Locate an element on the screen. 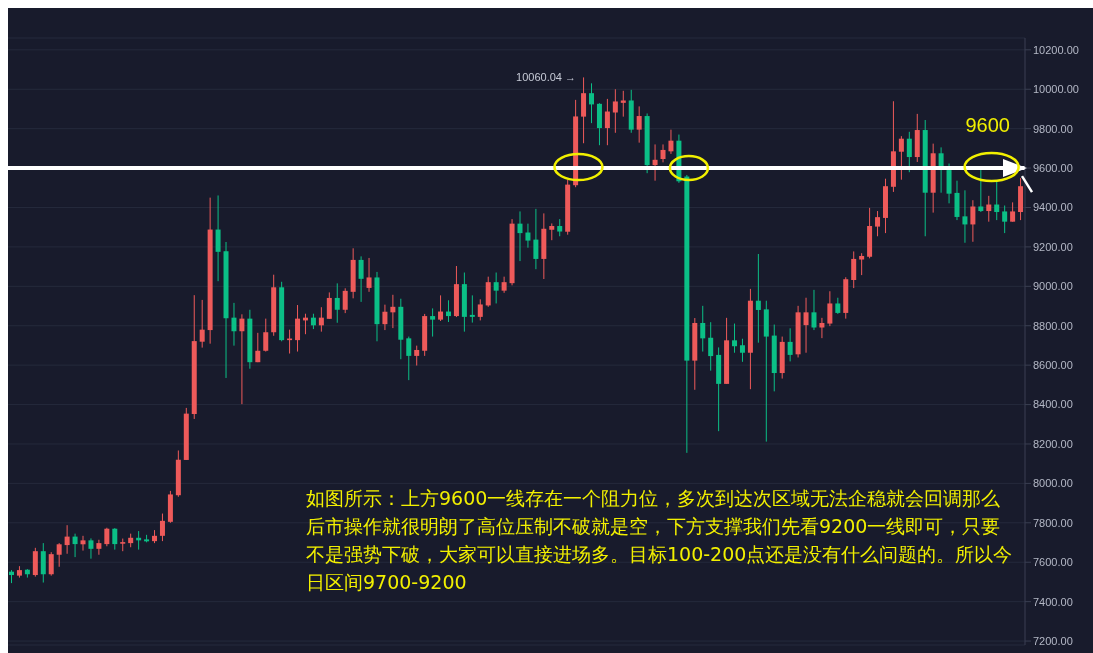 Image resolution: width=1093 pixels, height=653 pixels. y-tick-label: 8000.00 is located at coordinates (1053, 483).